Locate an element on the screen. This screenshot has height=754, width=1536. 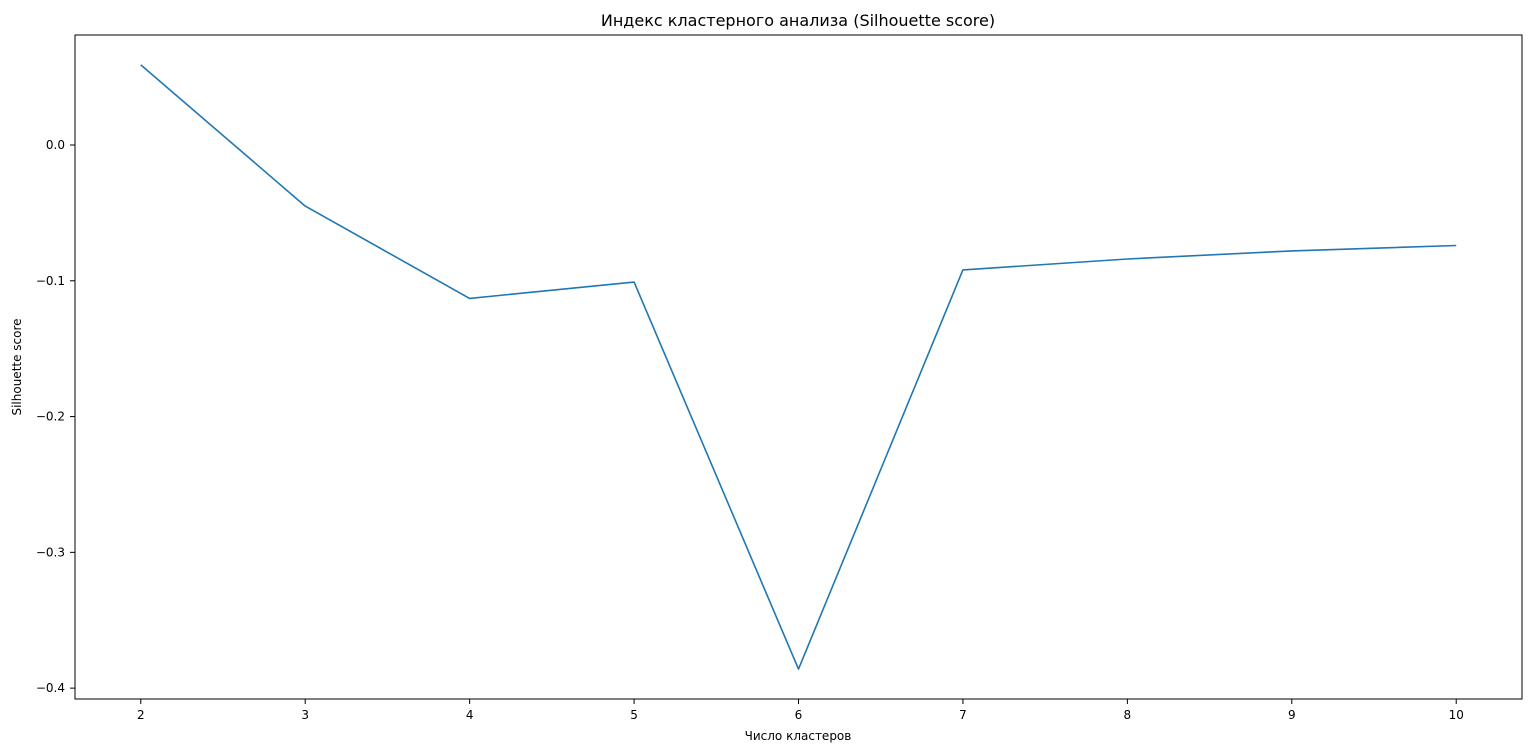
x-tick-label: 8 is located at coordinates (1128, 715).